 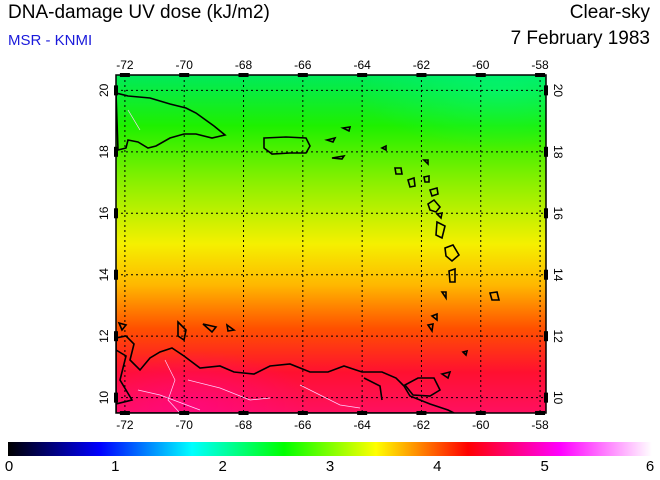 I want to click on lon-label-top: -68, so click(x=244, y=65).